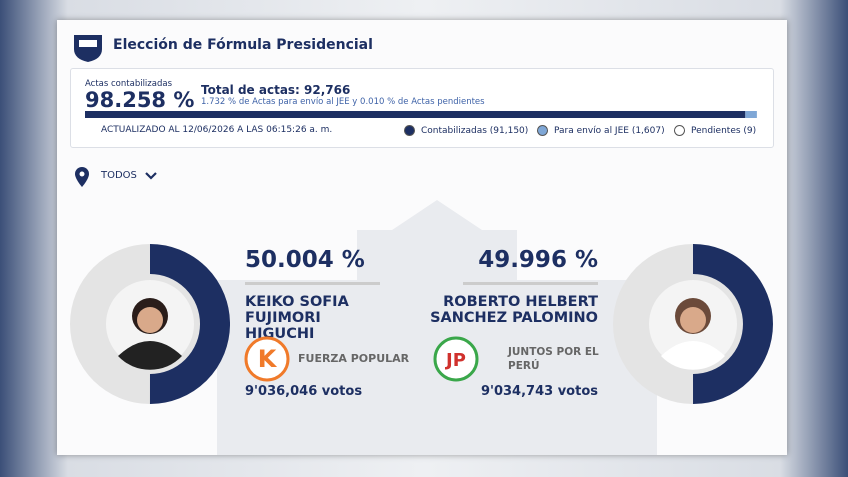 Image resolution: width=848 pixels, height=477 pixels. I want to click on page-title: Elección de Fórmula Presidencial, so click(243, 45).